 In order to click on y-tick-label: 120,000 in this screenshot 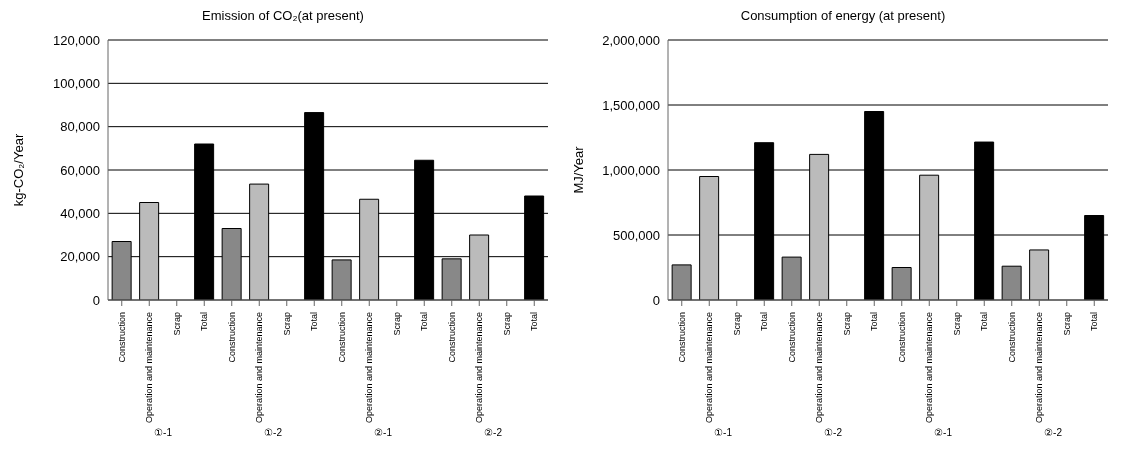, I will do `click(76, 40)`.